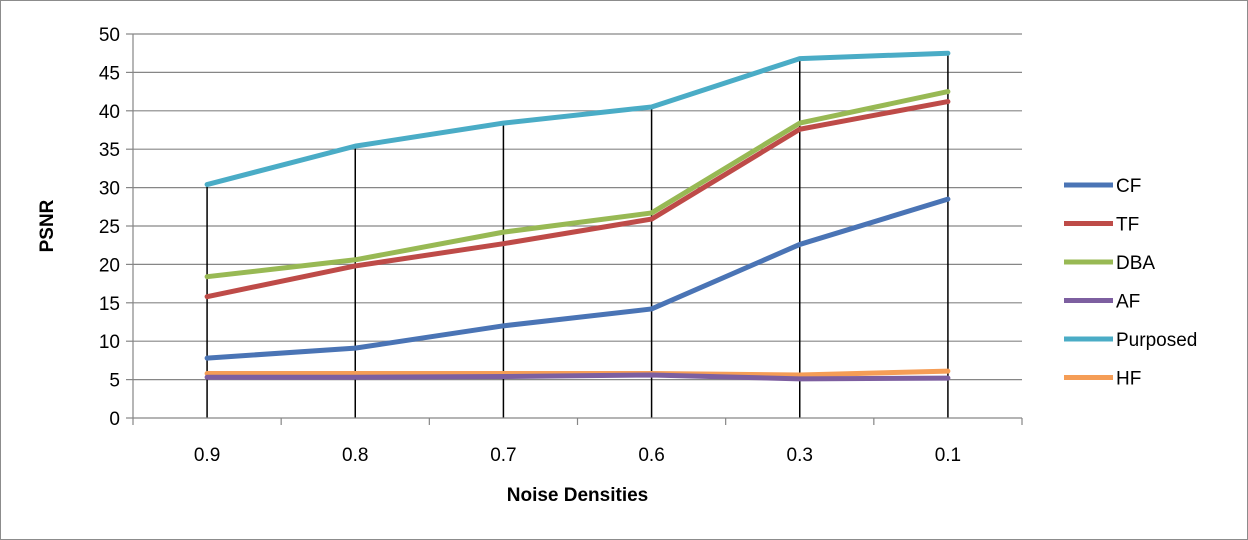  I want to click on y-tick-labels: 0 5 10 15 20 25 30 35 40 45 50, so click(109, 227).